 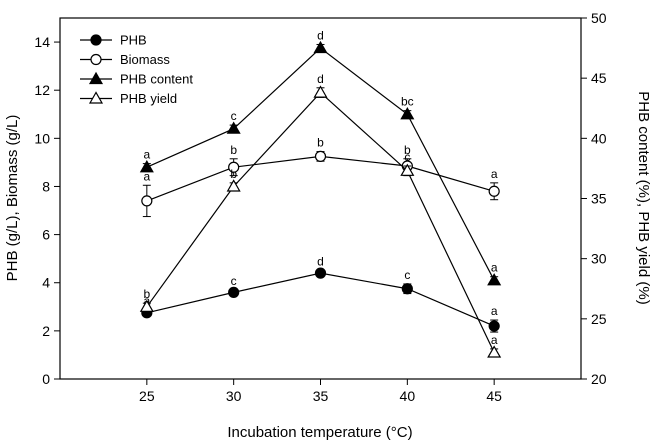 What do you see at coordinates (320, 299) in the screenshot?
I see `series-line-phb` at bounding box center [320, 299].